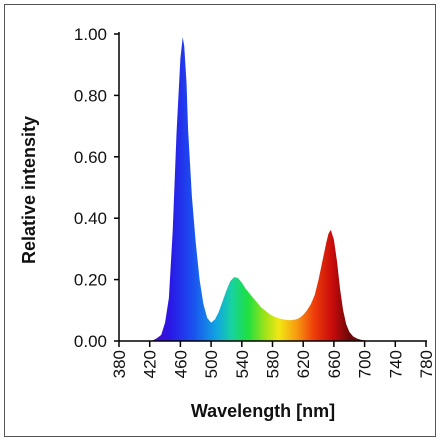 The width and height of the screenshot is (440, 441). I want to click on y-tick-label: 0.20, so click(90, 280).